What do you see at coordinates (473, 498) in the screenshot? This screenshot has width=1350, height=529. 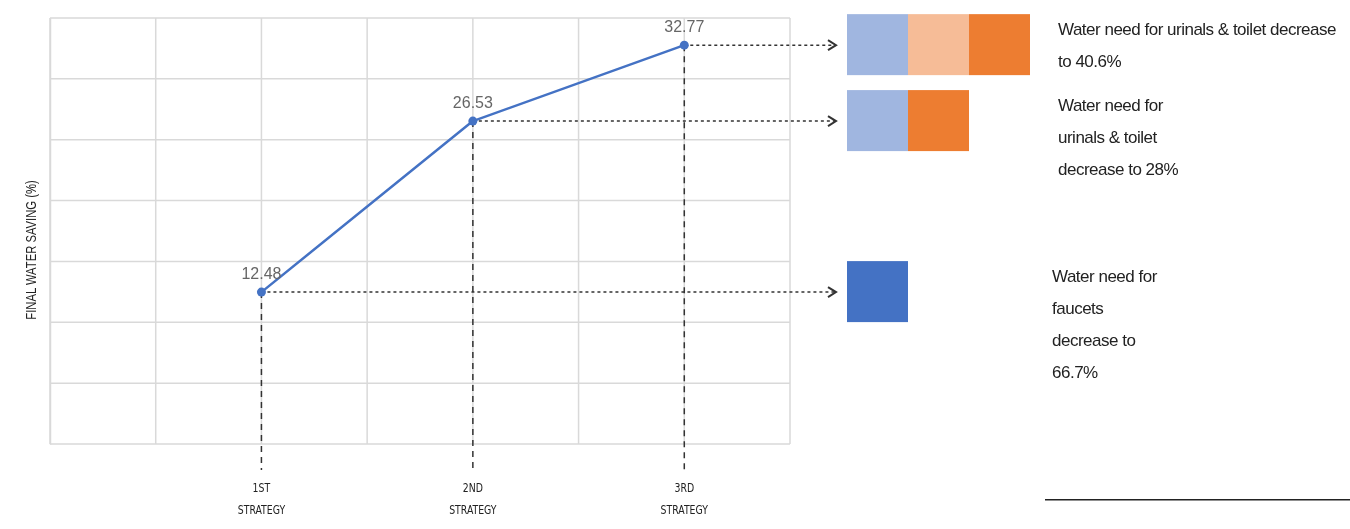 I see `x-tick-label: 2ND STRATEGY` at bounding box center [473, 498].